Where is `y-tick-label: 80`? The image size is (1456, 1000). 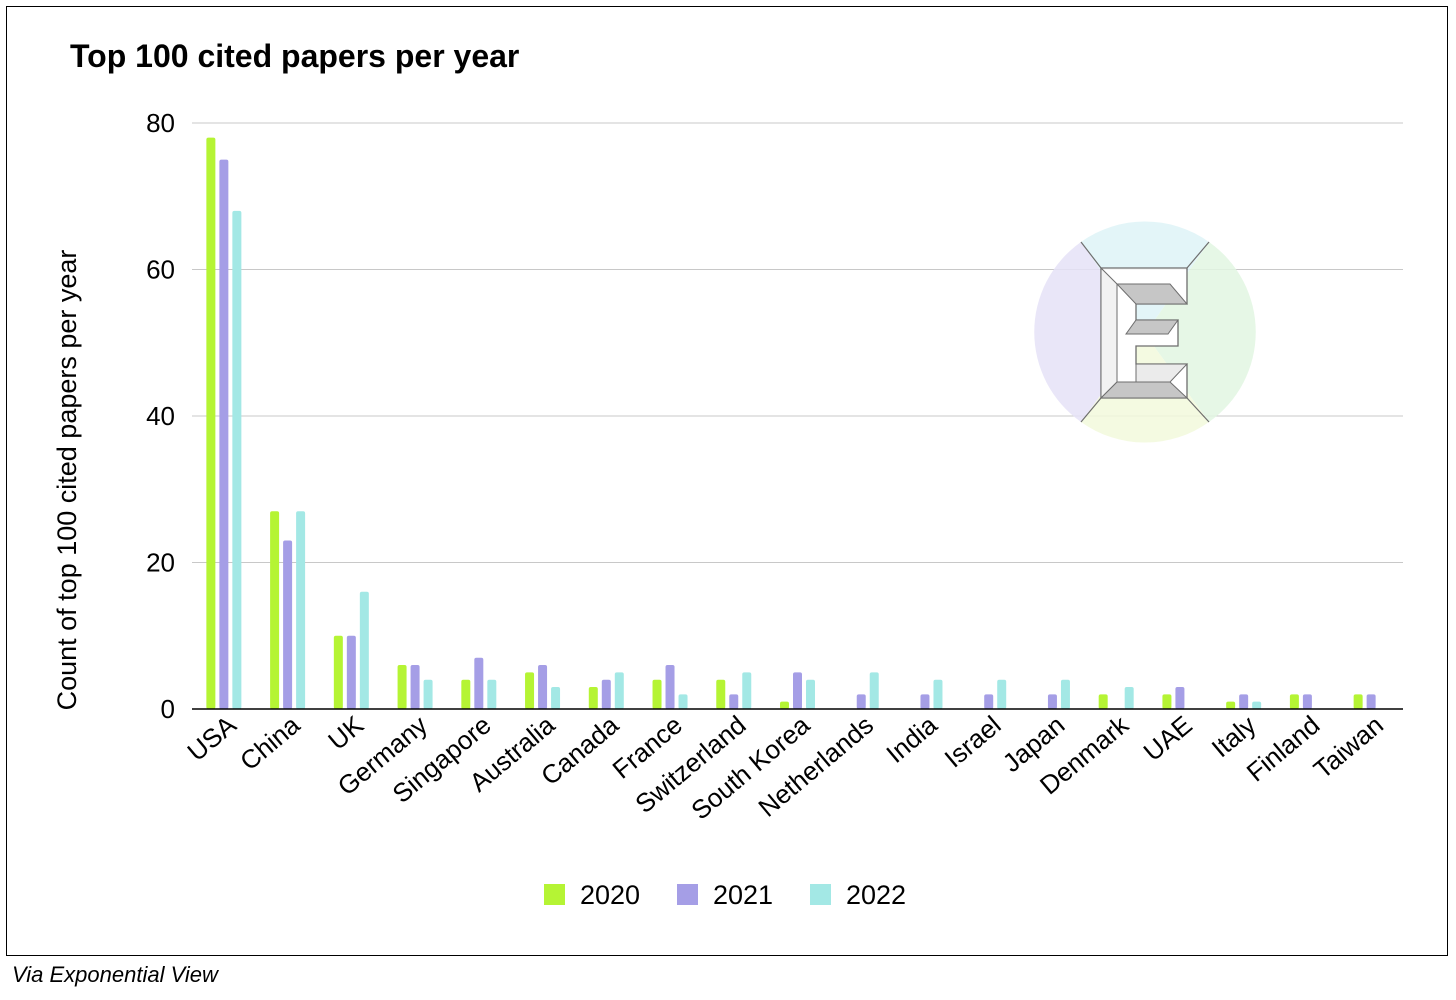 y-tick-label: 80 is located at coordinates (160, 123).